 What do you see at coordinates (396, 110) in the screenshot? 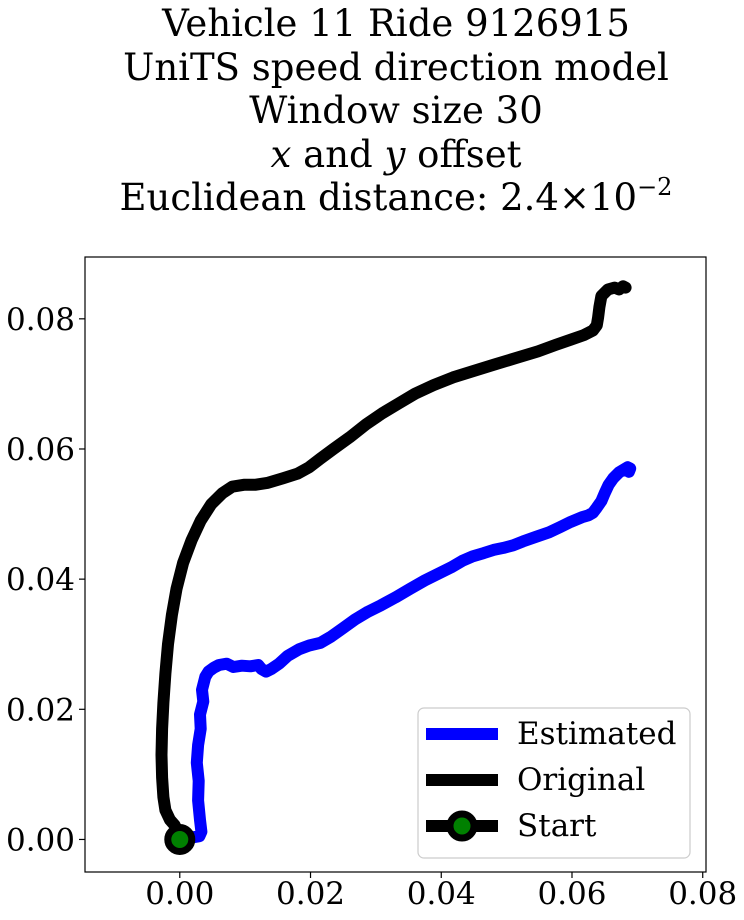
I see `title-line-3: Window size 30` at bounding box center [396, 110].